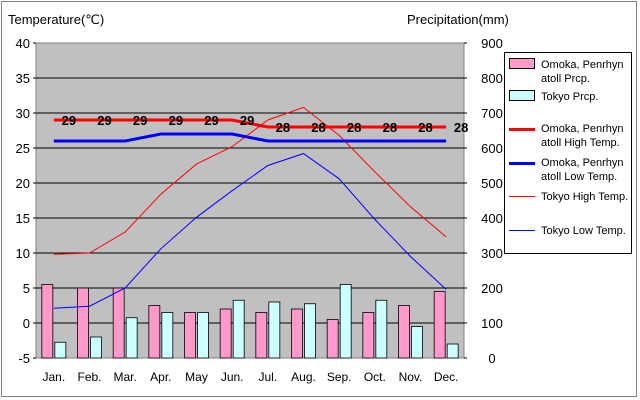 Image resolution: width=640 pixels, height=400 pixels. Describe the element at coordinates (585, 197) in the screenshot. I see `legend-label: Tokyo High Temp.` at that location.